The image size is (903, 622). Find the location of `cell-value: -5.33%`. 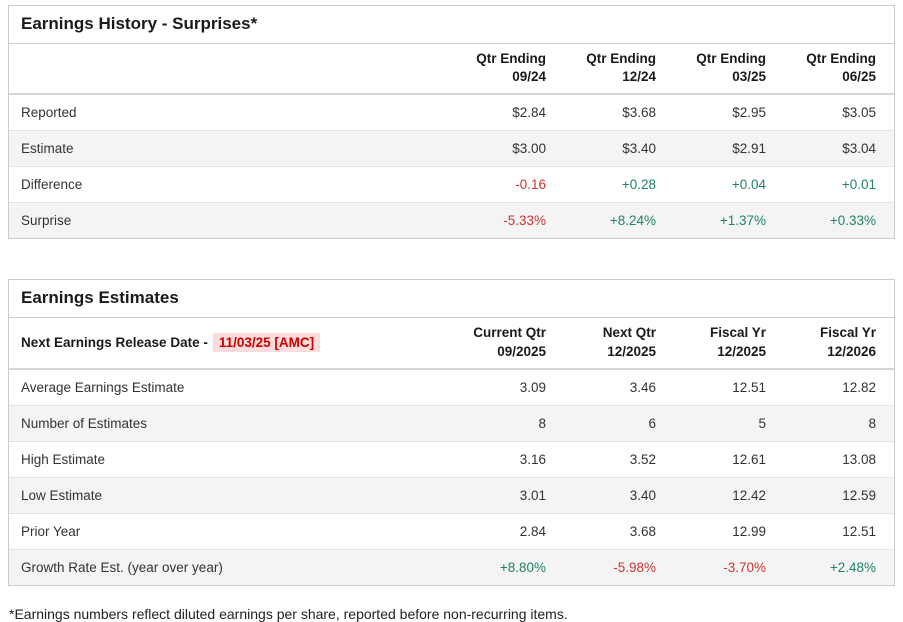

cell-value: -5.33% is located at coordinates (509, 220).